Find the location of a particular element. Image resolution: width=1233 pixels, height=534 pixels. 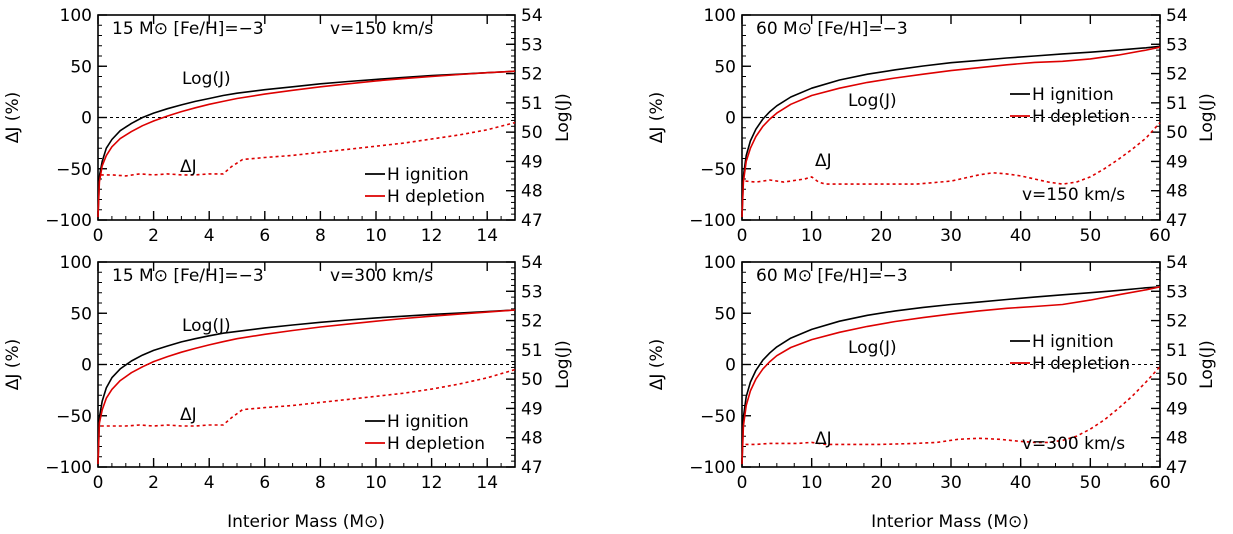

x-axis-title-right: Interior Mass (M⊙) is located at coordinates (950, 522).